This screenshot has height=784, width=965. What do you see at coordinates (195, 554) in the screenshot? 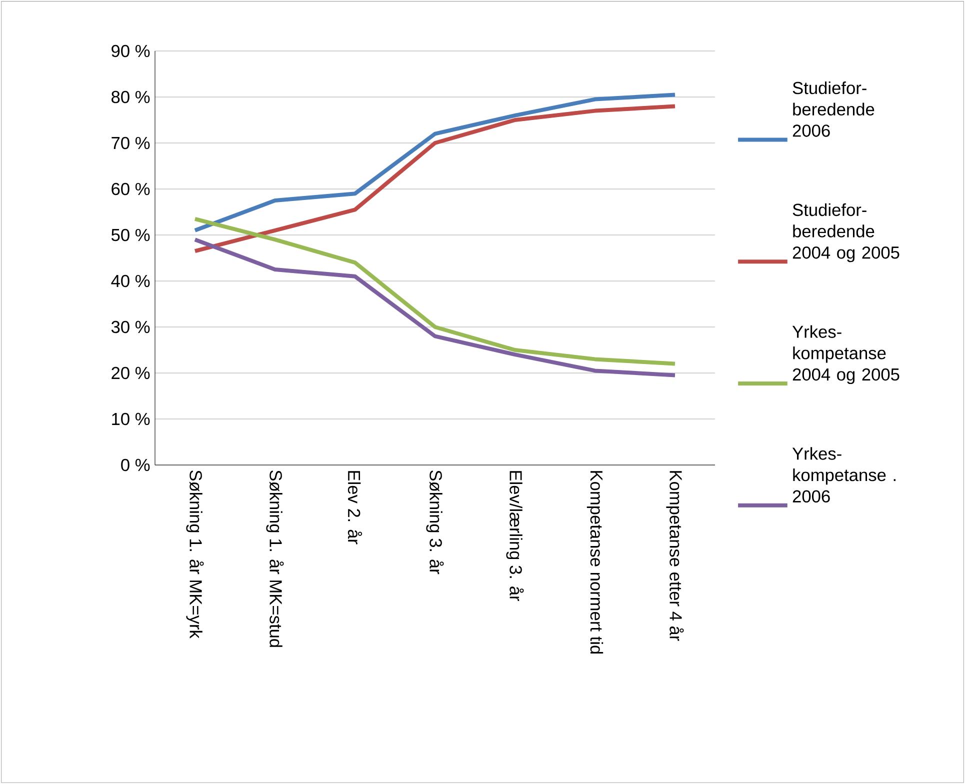
I see `x-tick-label: Søkning 1. år MK=yrk` at bounding box center [195, 554].